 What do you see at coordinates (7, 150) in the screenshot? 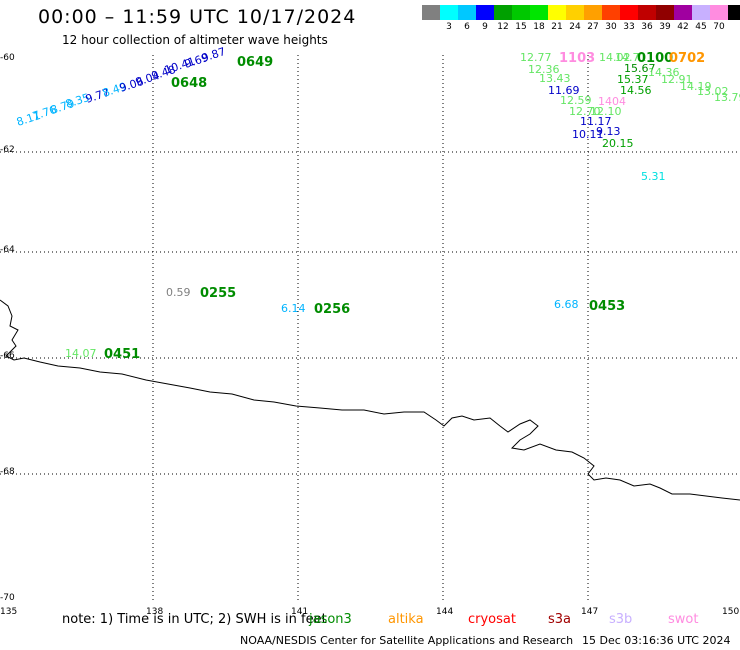
I see `latitude-label: -62` at bounding box center [7, 150].